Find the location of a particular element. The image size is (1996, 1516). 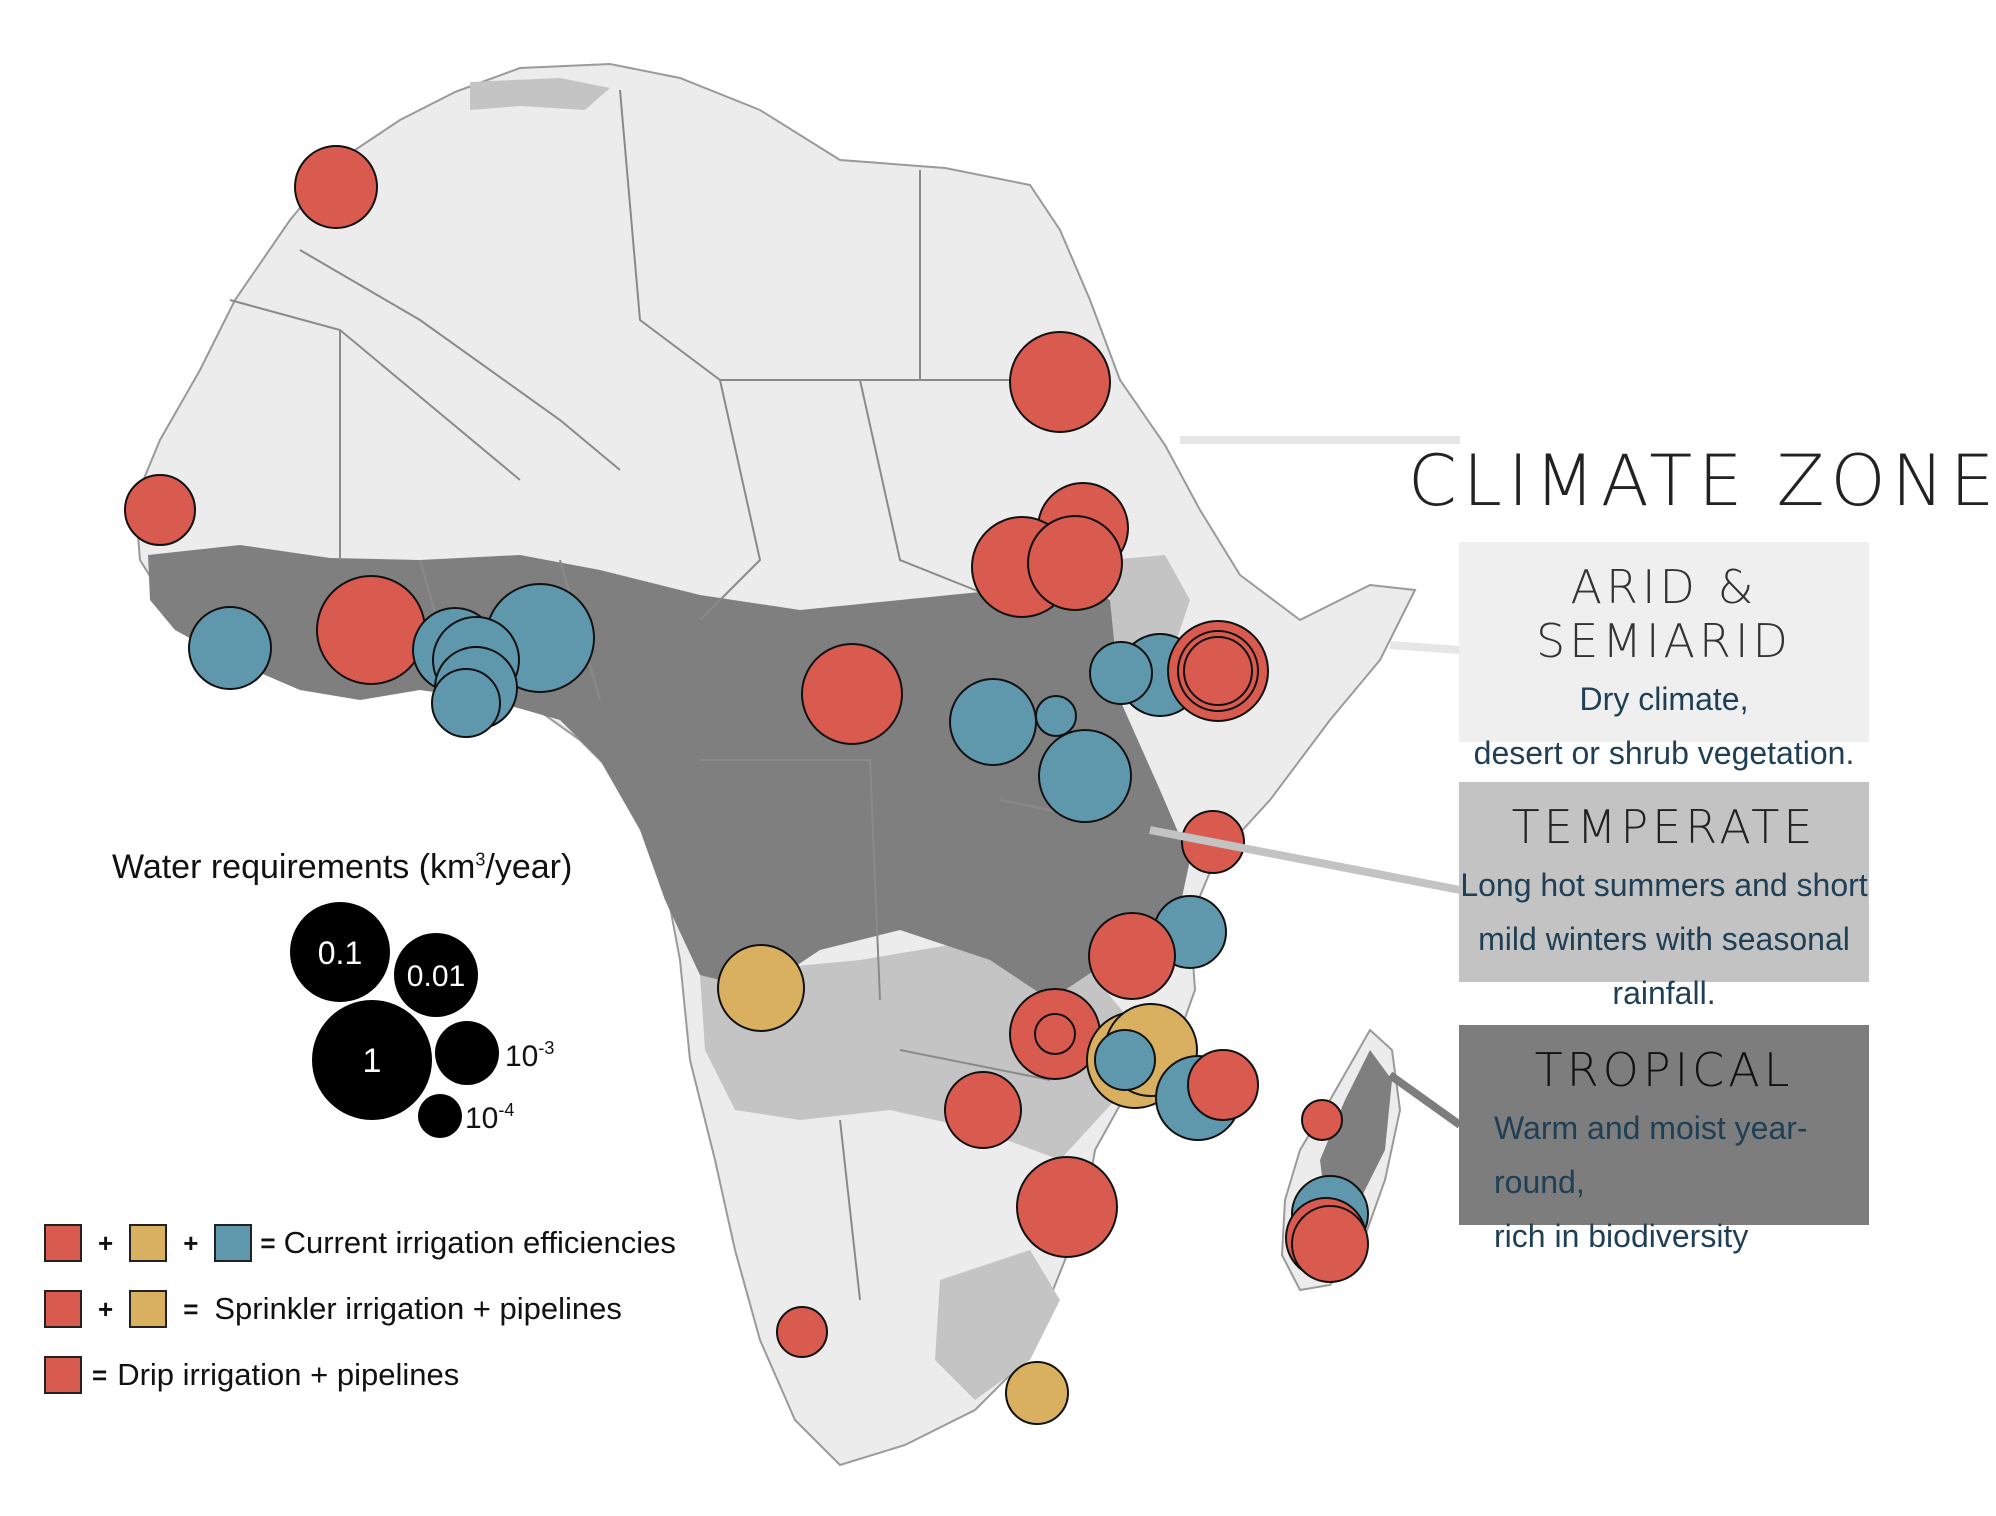

temperate-zone-north is located at coordinates (540, 94).